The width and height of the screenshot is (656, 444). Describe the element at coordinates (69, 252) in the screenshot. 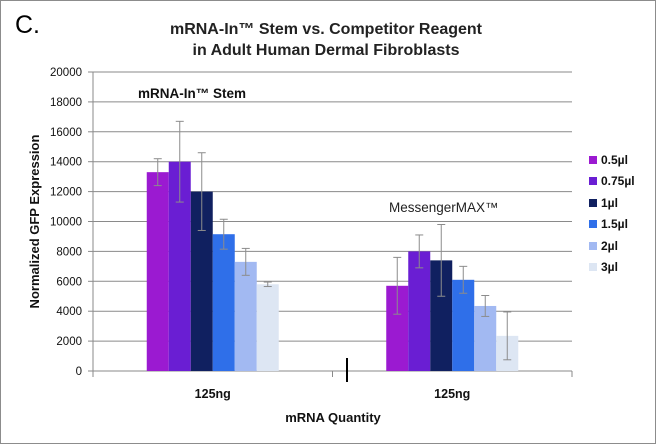

I see `y-tick-label: 8000` at that location.